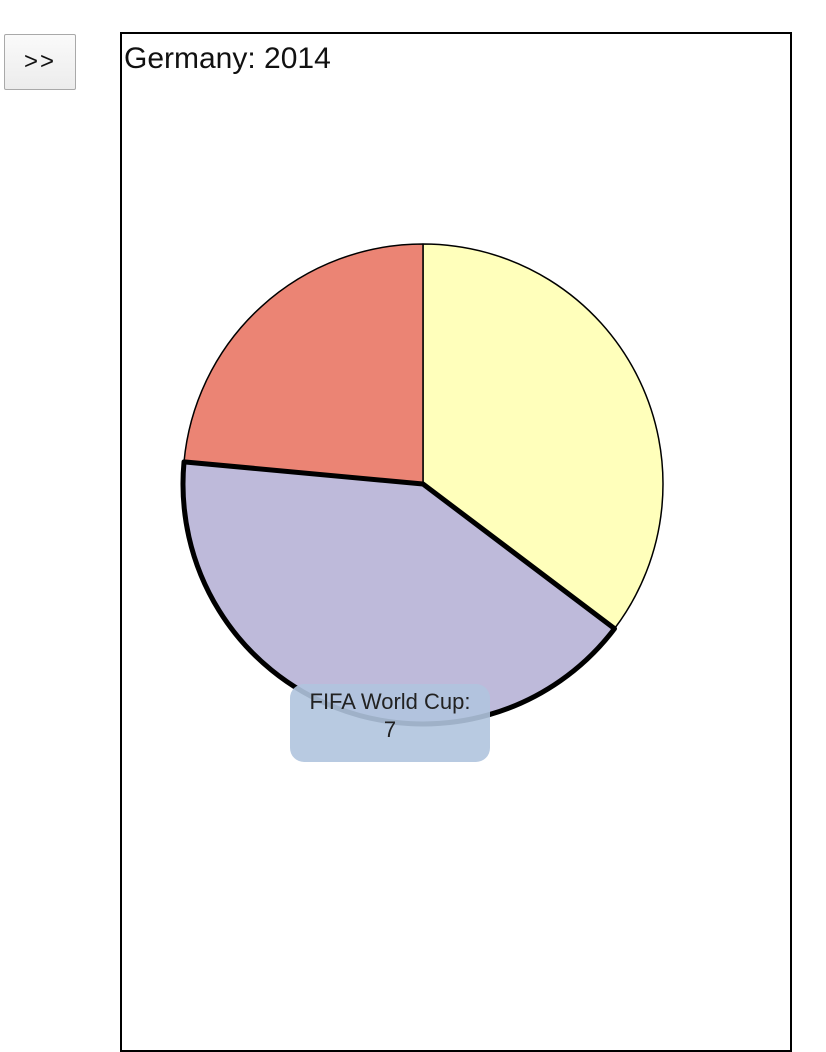  I want to click on tooltip-value: 7, so click(390, 729).